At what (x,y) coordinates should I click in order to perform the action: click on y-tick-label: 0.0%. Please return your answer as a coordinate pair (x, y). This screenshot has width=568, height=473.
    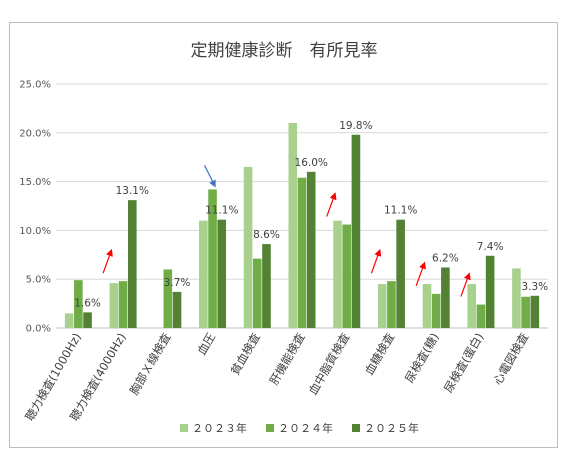
    Looking at the image, I should click on (38, 329).